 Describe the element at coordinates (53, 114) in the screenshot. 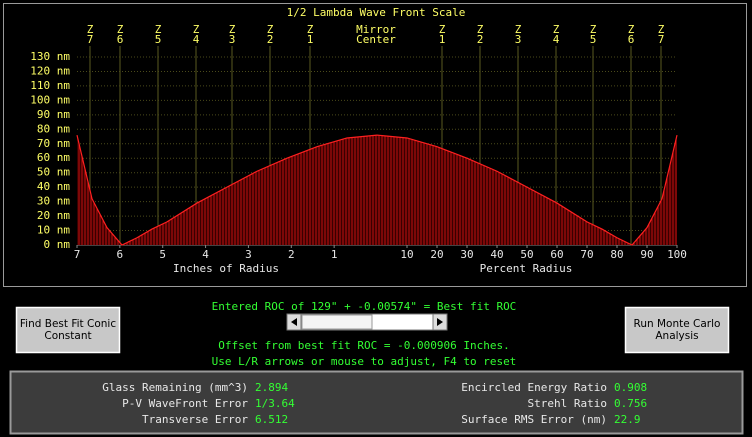

I see `y-tick-label: 90 nm` at that location.